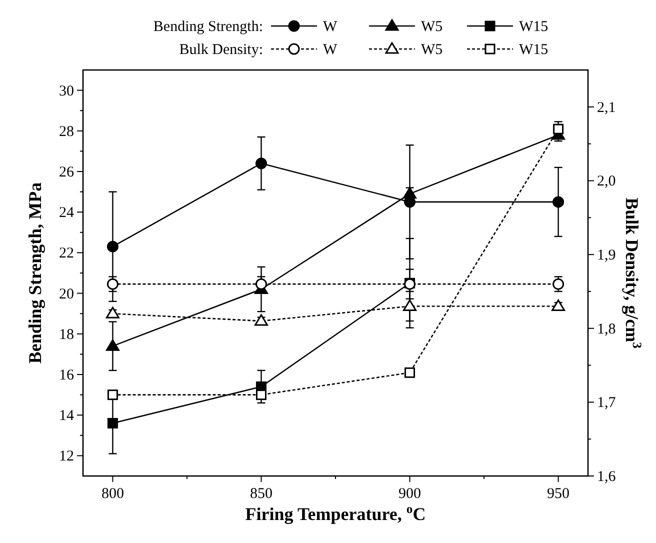  I want to click on y-tick-label: 14, so click(66, 416).